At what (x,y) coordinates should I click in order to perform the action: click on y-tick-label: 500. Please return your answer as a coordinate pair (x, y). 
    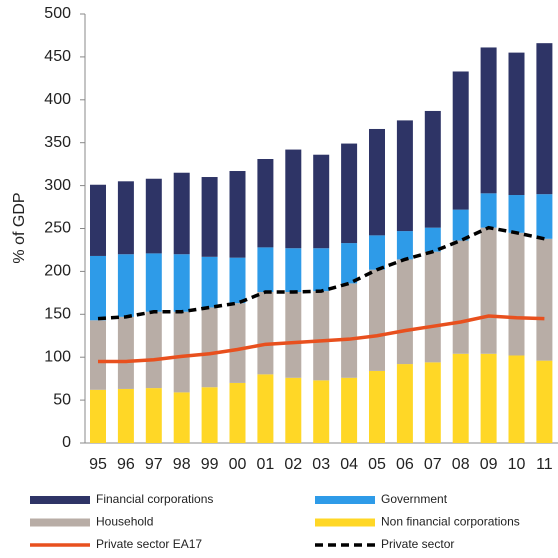
    Looking at the image, I should click on (57, 13).